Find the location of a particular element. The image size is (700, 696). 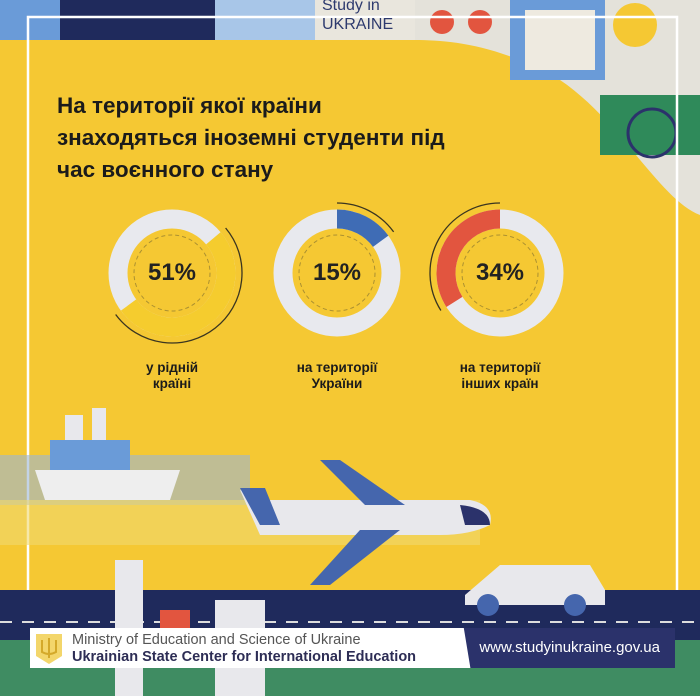

label-line: у рідній is located at coordinates (172, 367).